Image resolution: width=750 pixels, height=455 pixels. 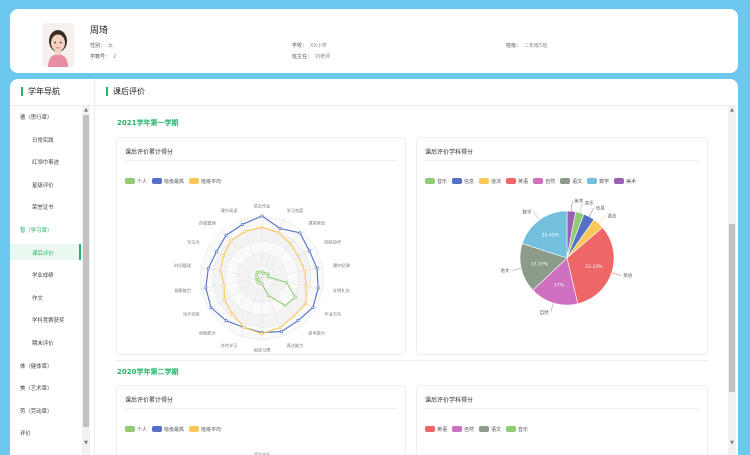 What do you see at coordinates (300, 46) in the screenshot?
I see `school-label: 学校：` at bounding box center [300, 46].